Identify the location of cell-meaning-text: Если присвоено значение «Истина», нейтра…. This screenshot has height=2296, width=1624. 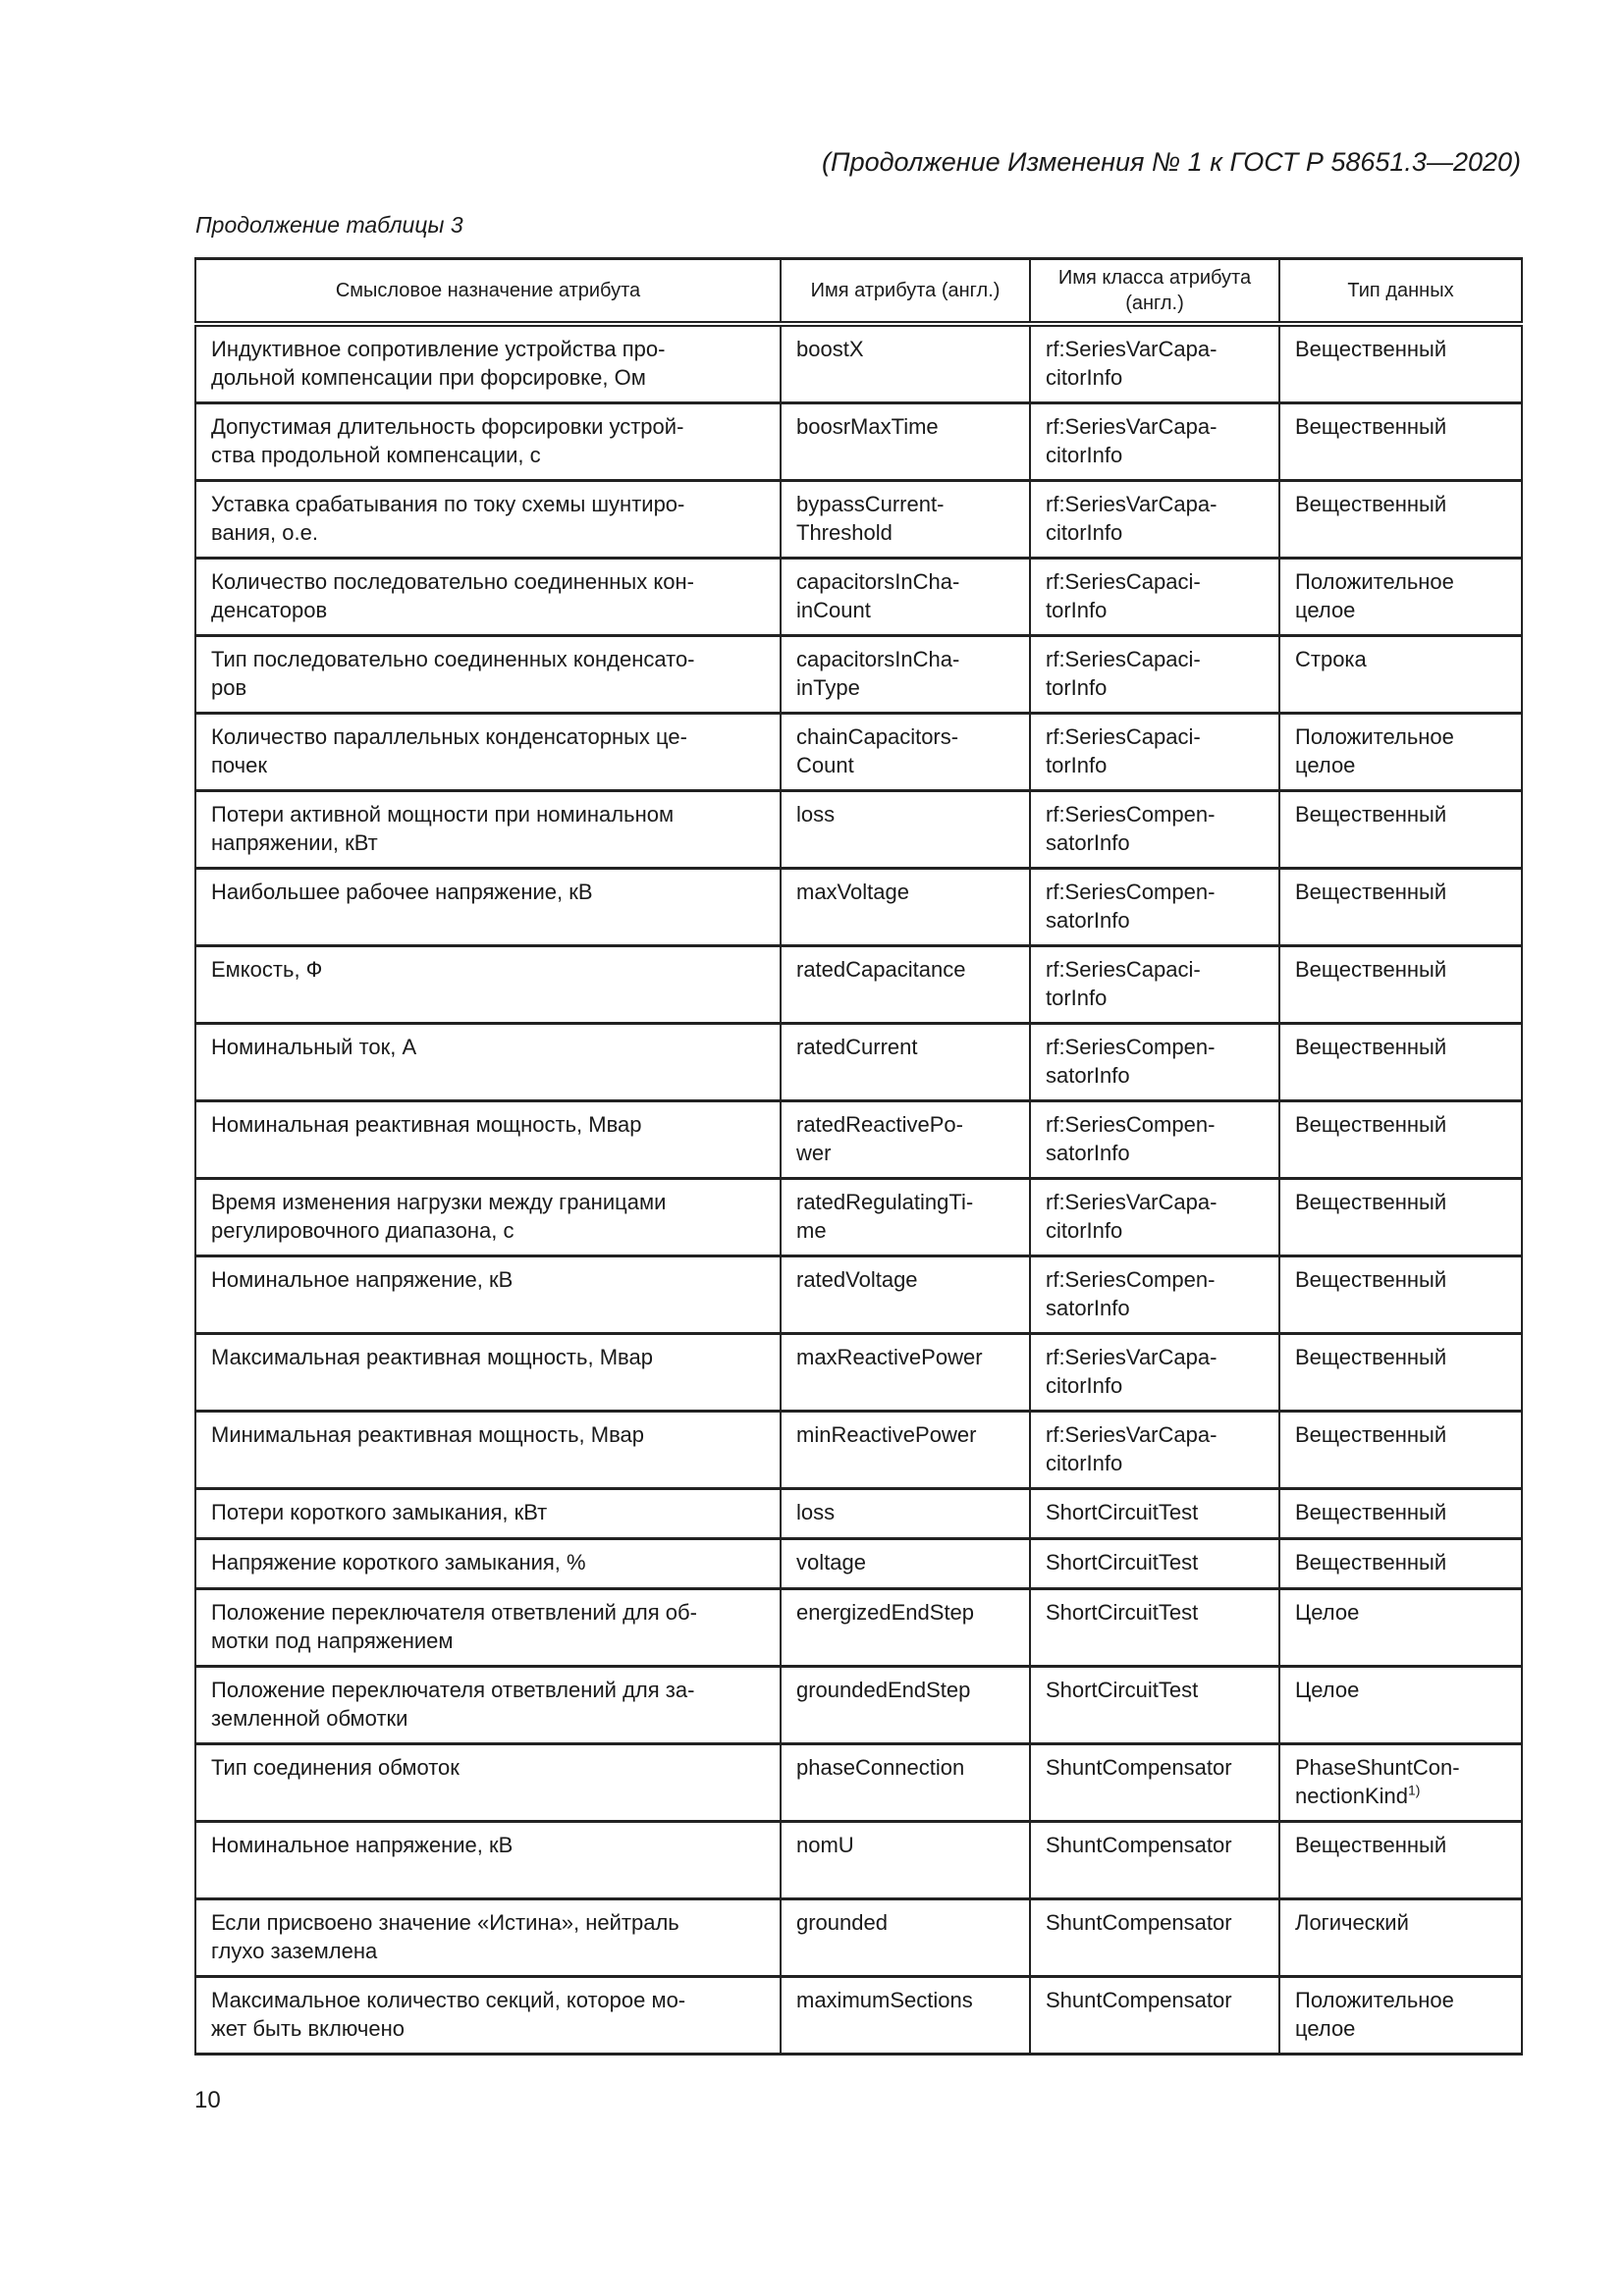
(445, 1936).